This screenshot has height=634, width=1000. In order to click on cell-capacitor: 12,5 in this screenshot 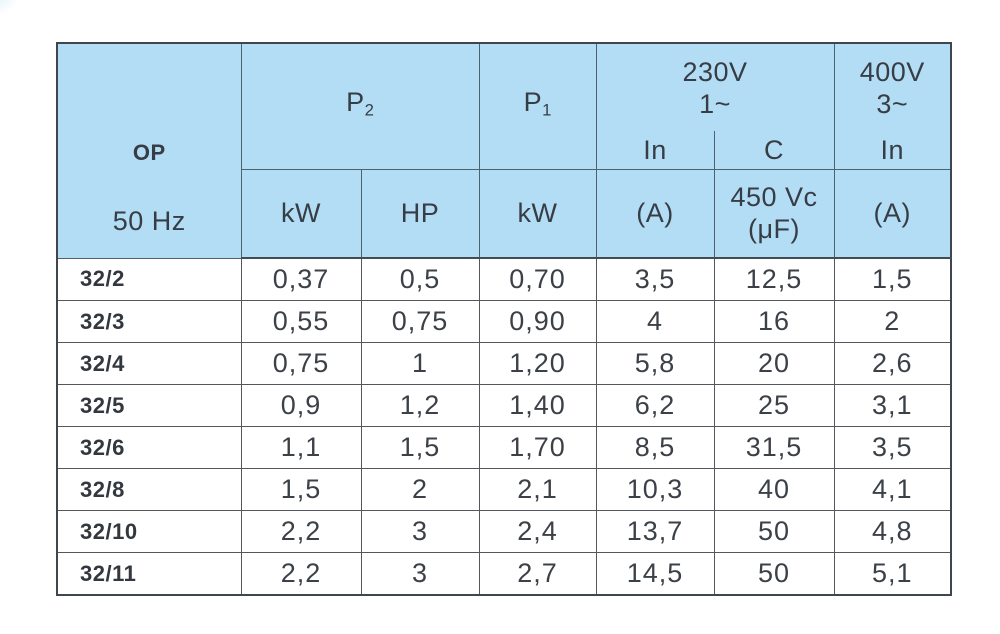, I will do `click(774, 279)`.